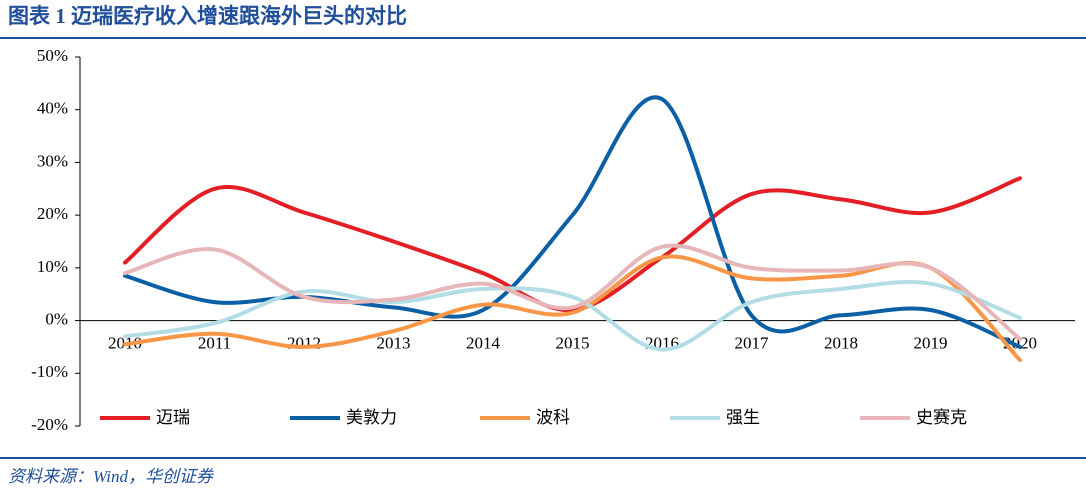 The height and width of the screenshot is (496, 1086). What do you see at coordinates (111, 476) in the screenshot?
I see `source: 资料来源：Wind，华创证券` at bounding box center [111, 476].